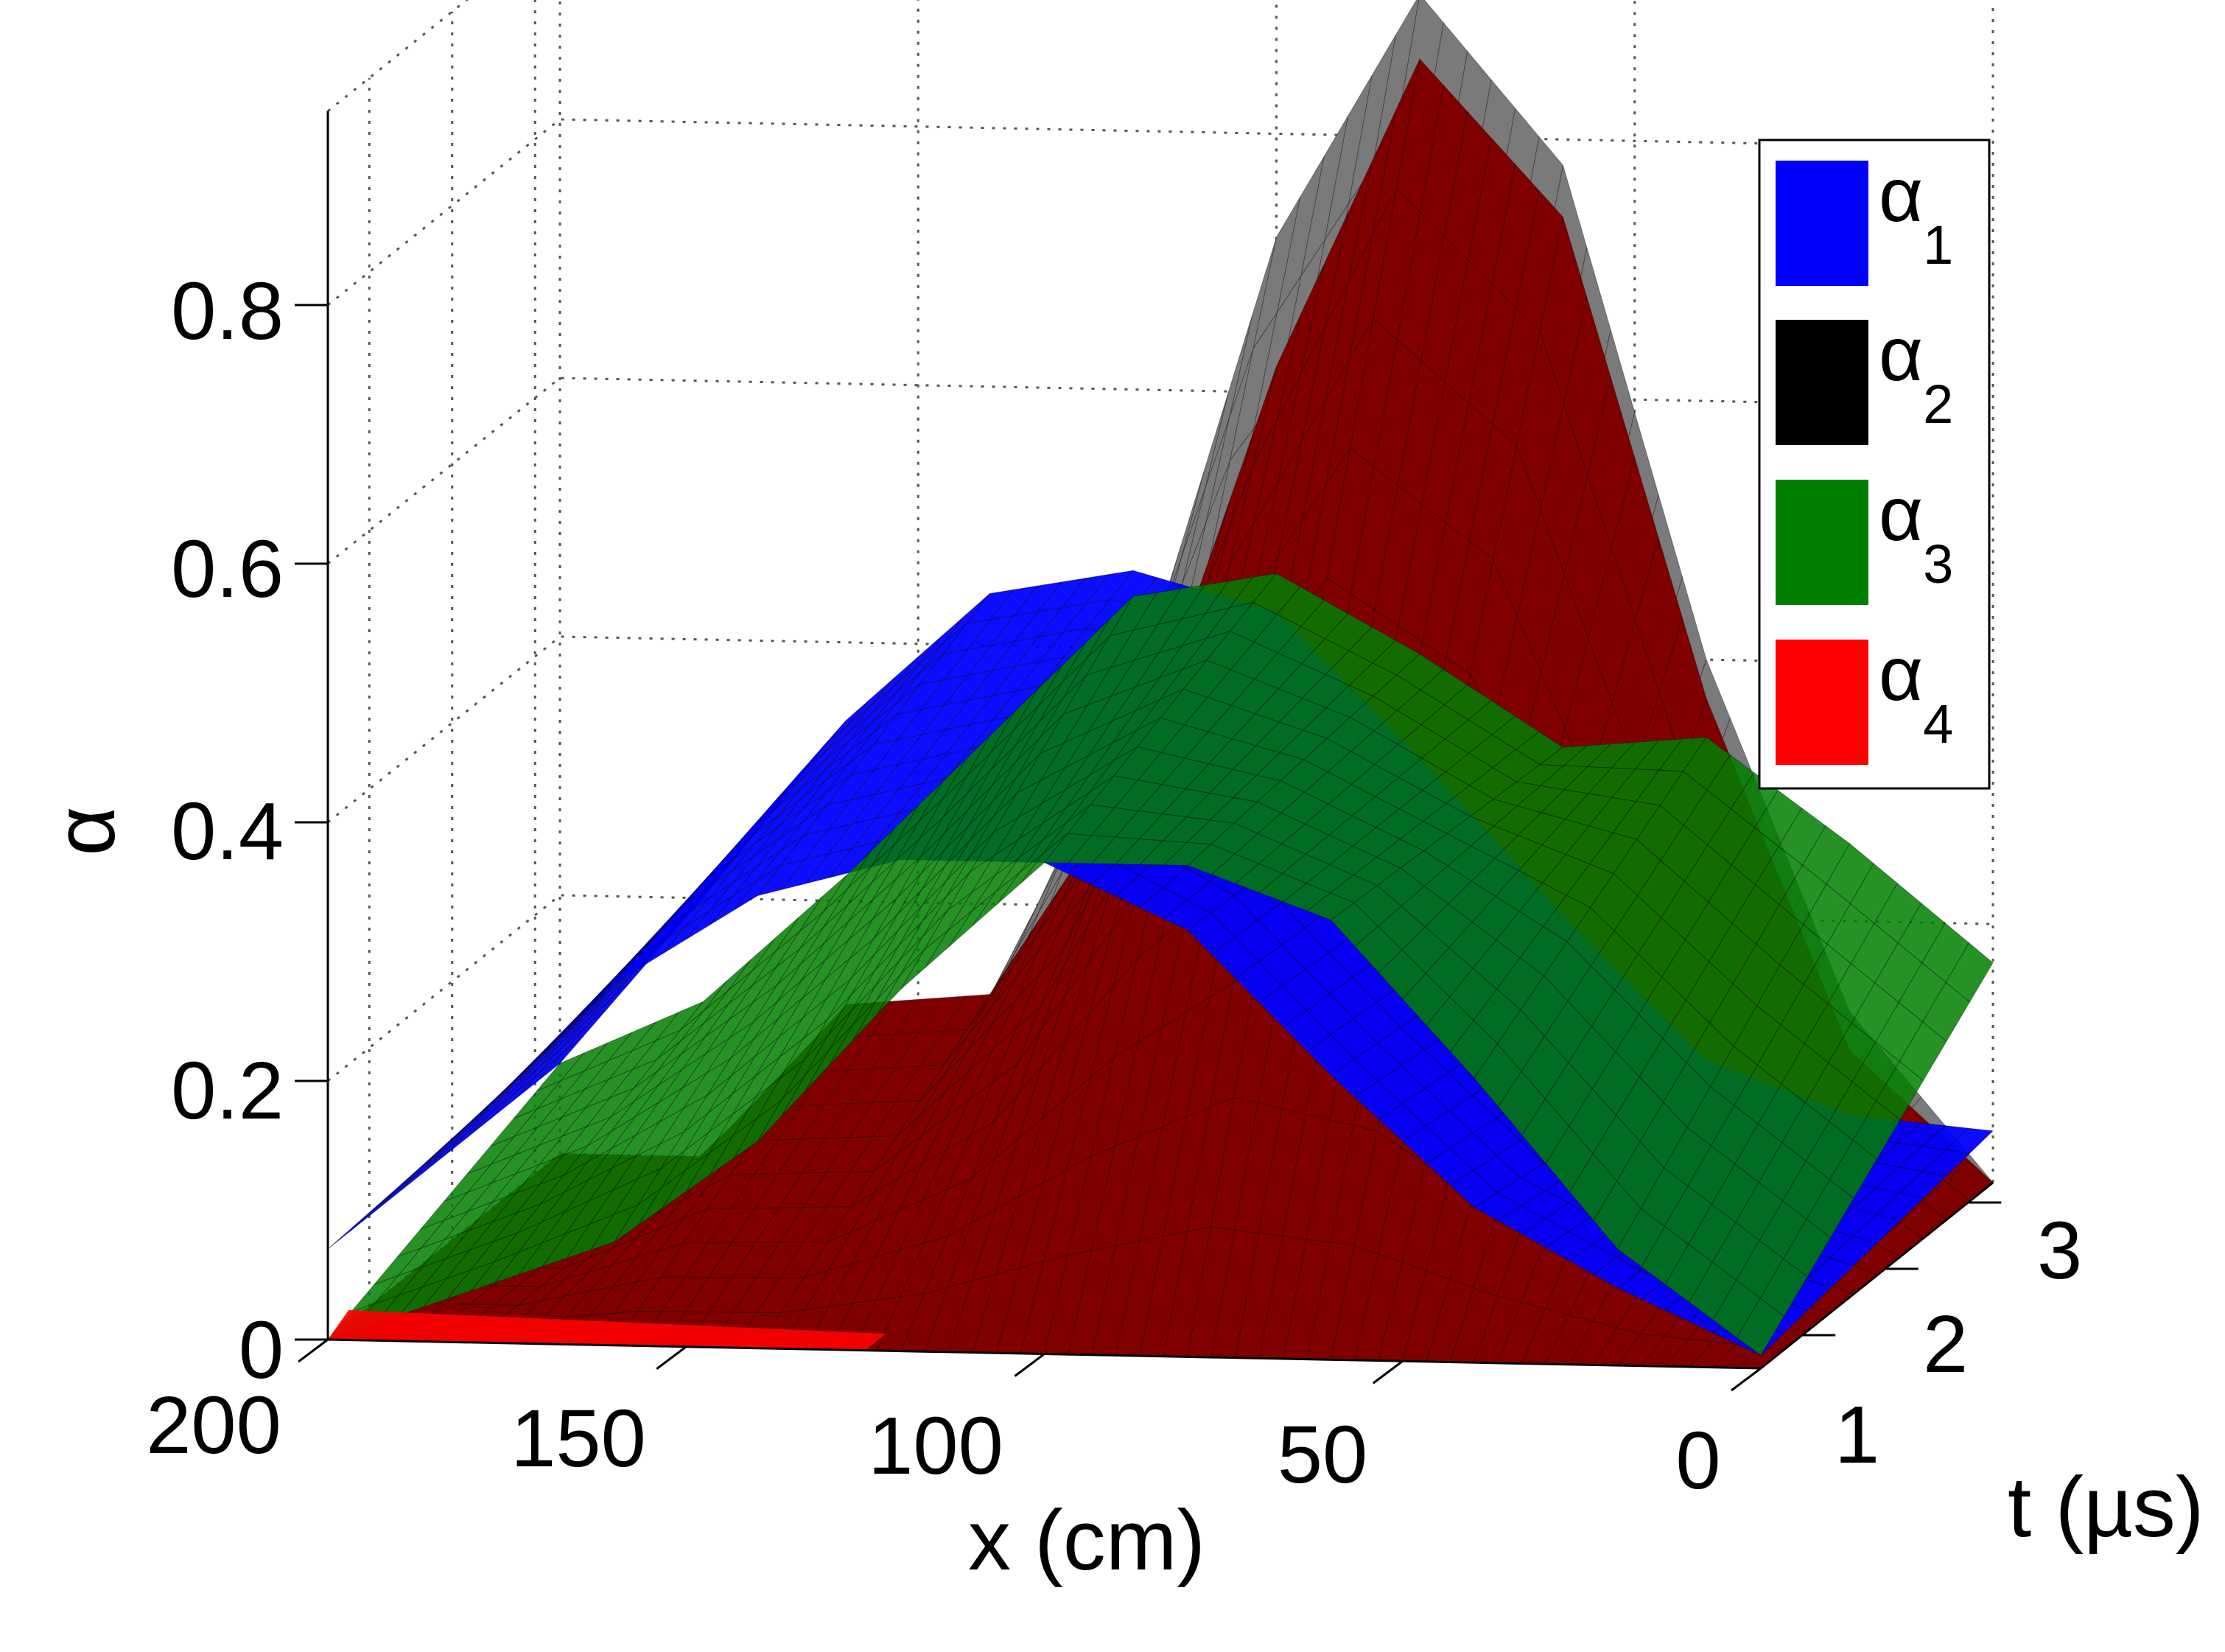 Image resolution: width=2225 pixels, height=1652 pixels. What do you see at coordinates (1938, 245) in the screenshot?
I see `legend-label-sub: 1` at bounding box center [1938, 245].